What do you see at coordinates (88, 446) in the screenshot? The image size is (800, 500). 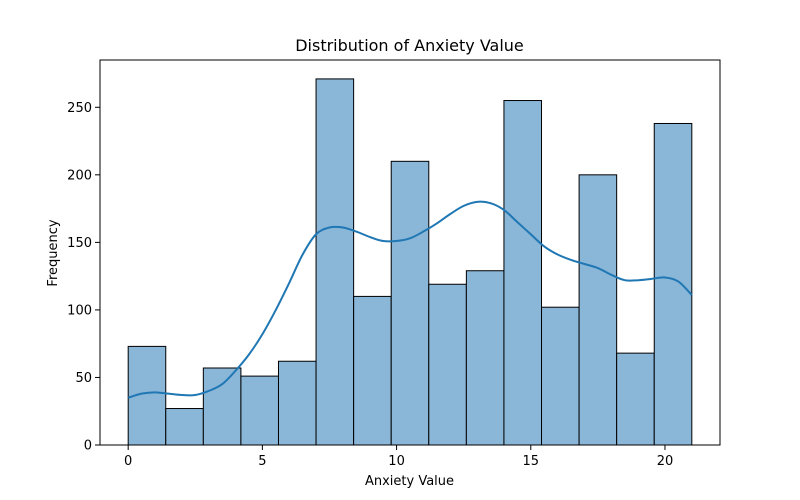 I see `y-tick-label: 0` at bounding box center [88, 446].